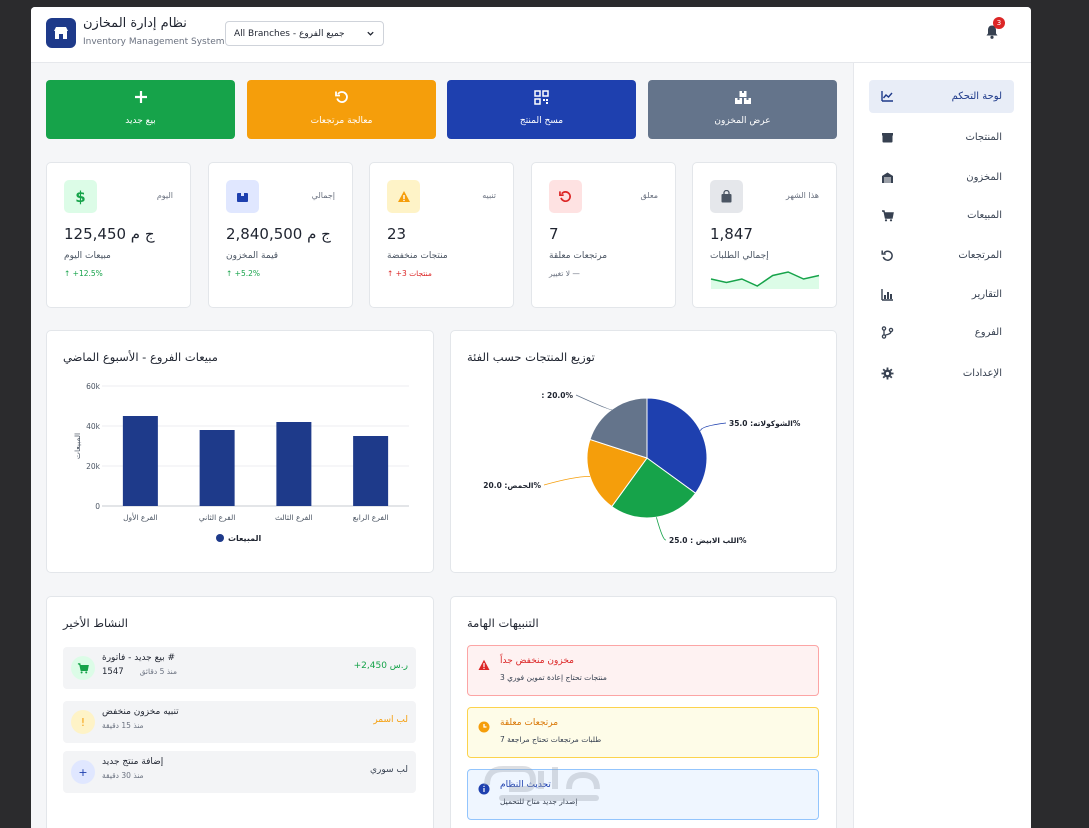 The image size is (1089, 828). I want to click on sidebar-item-6: الفروع, so click(941, 332).